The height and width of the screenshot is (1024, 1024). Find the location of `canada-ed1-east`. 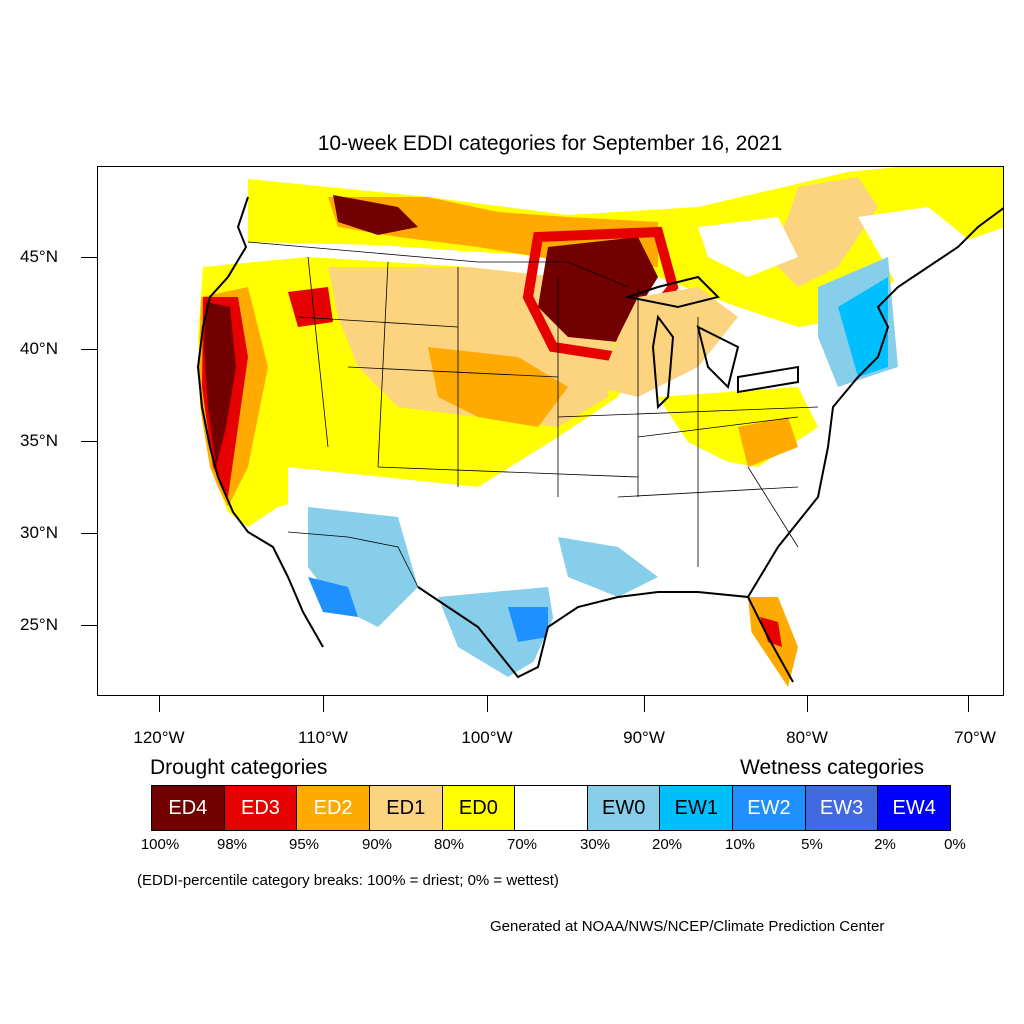

canada-ed1-east is located at coordinates (823, 232).